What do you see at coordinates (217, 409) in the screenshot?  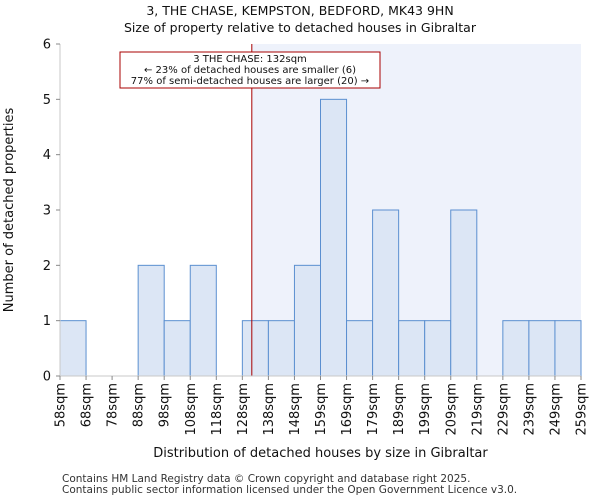 I see `x-tick-label: 118sqm` at bounding box center [217, 409].